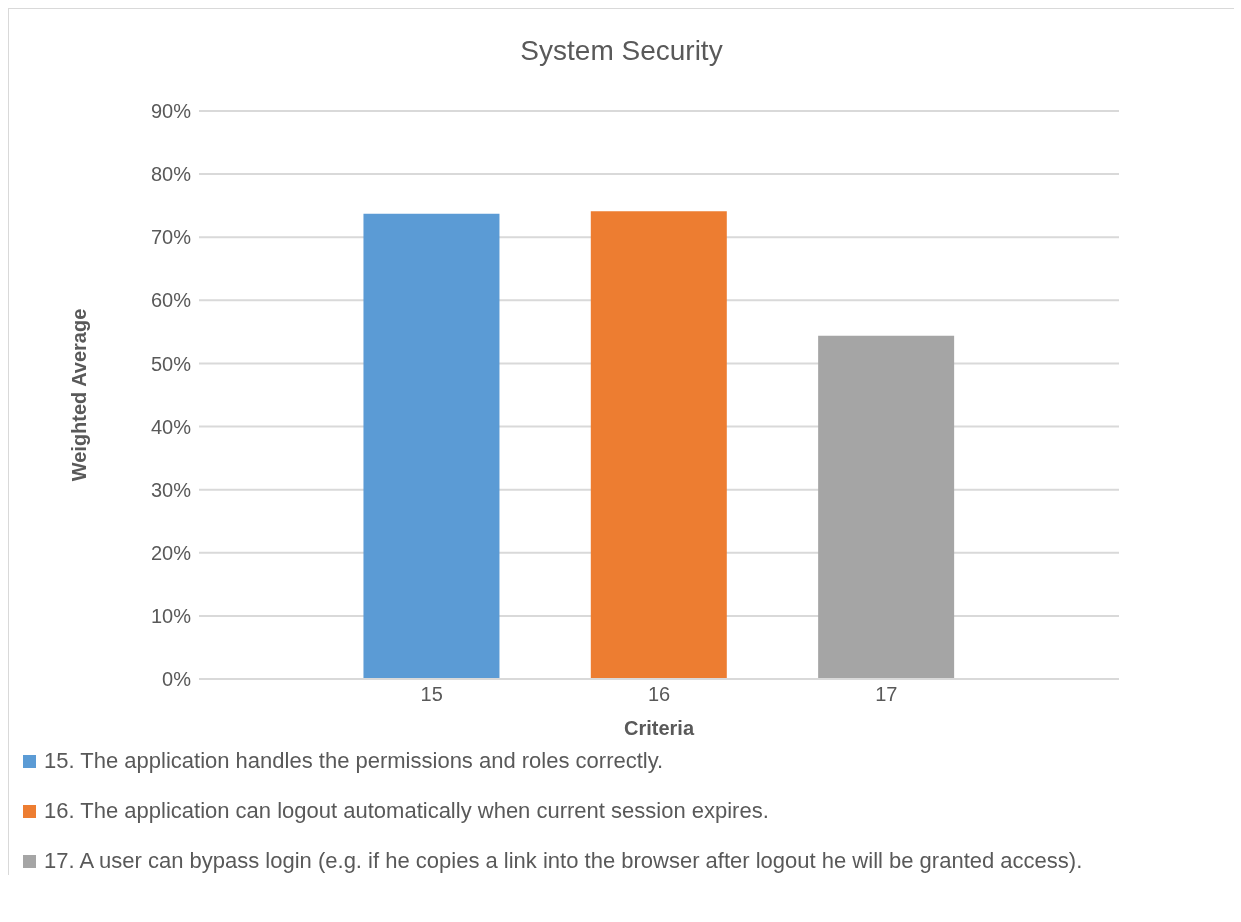  What do you see at coordinates (659, 694) in the screenshot?
I see `x-tick-label: 16` at bounding box center [659, 694].